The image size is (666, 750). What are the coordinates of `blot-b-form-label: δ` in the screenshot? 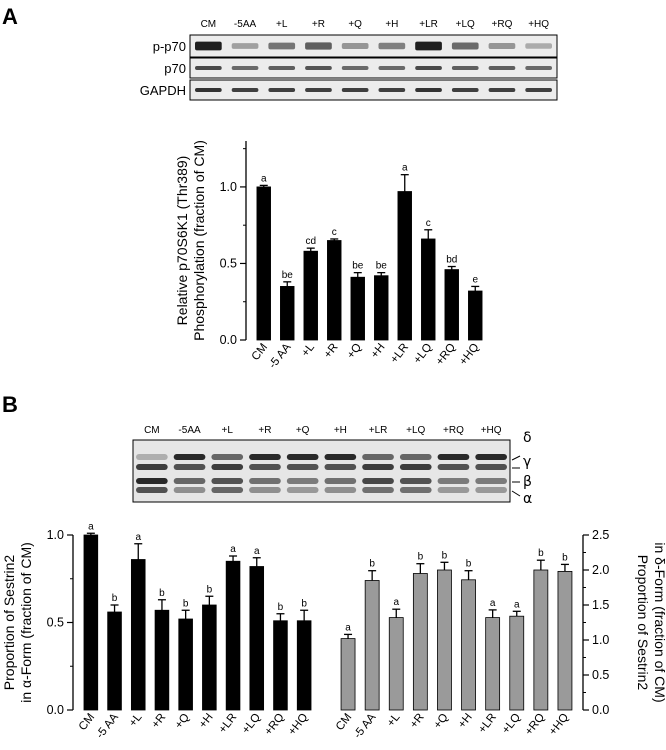 It's located at (527, 438).